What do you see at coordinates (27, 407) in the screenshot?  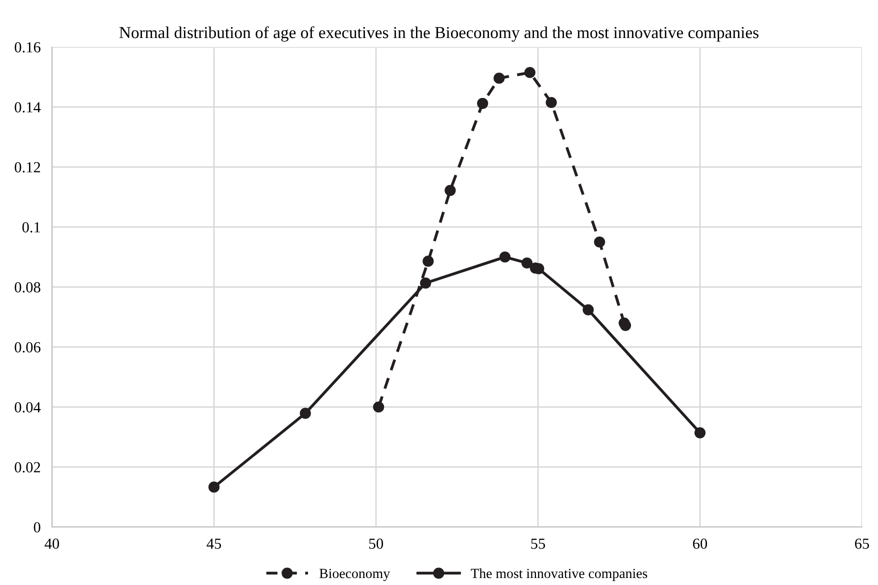 I see `y-tick-label: 0.04` at bounding box center [27, 407].